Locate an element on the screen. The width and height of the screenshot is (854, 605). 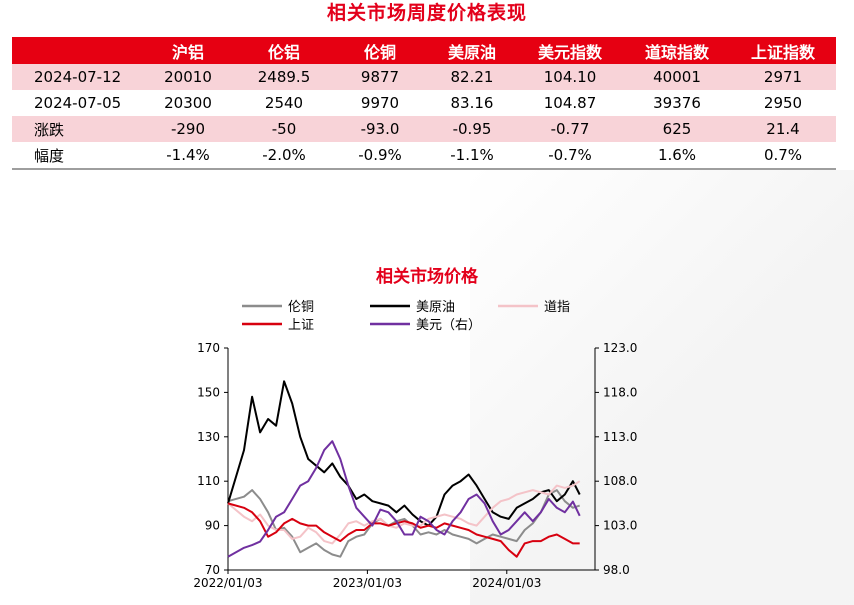
table-cell: -0.7% is located at coordinates (570, 156).